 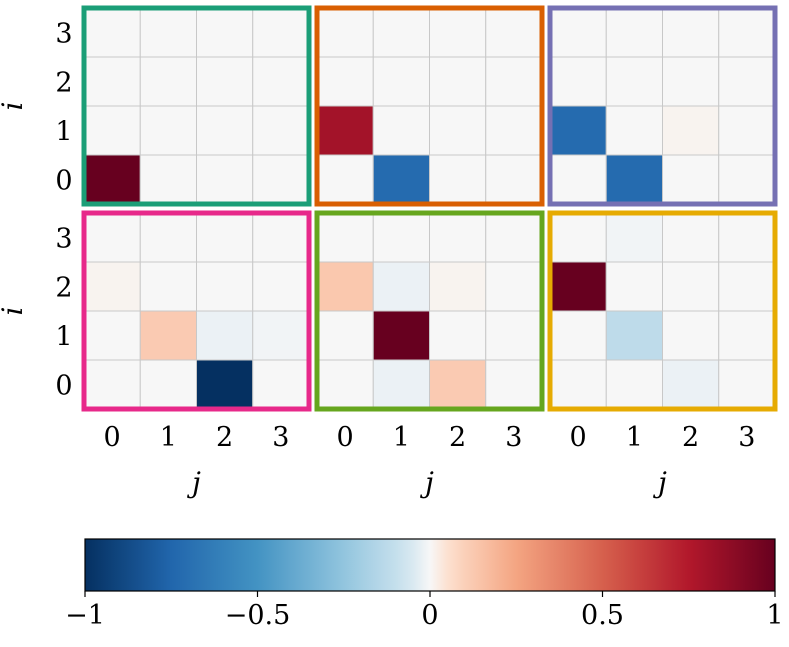 I want to click on heatmap-cell-p1-i3-j0, so click(x=112, y=32).